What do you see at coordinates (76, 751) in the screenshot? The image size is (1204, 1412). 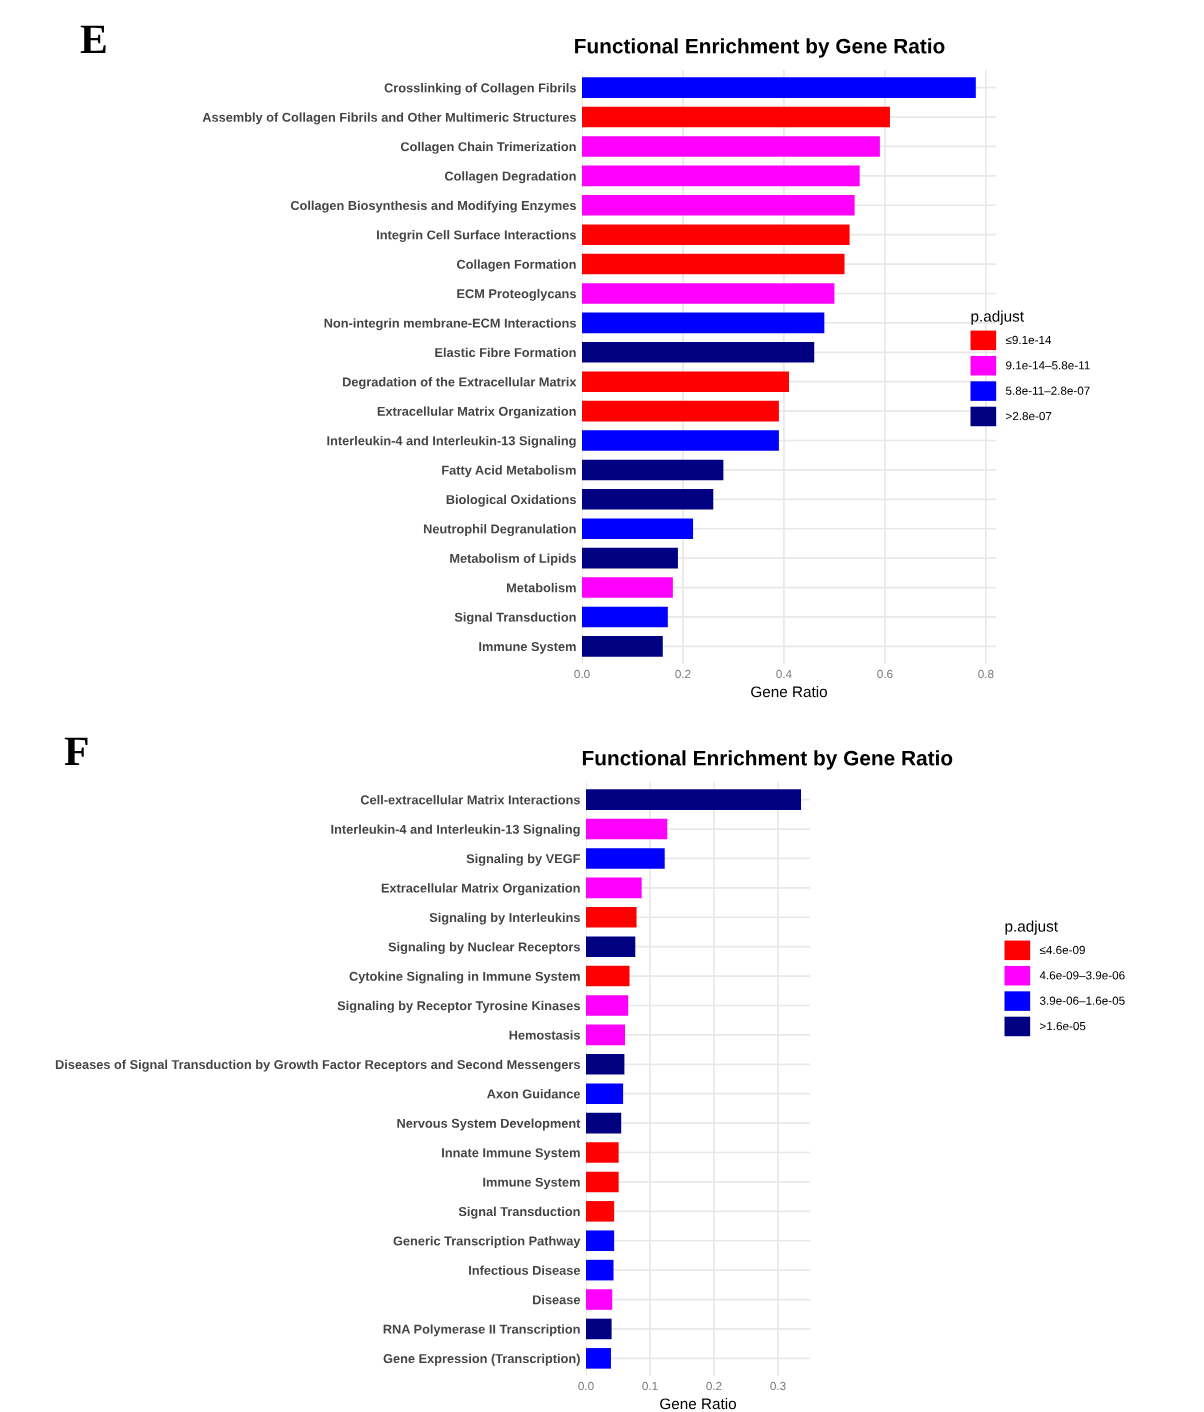 I see `text: F` at bounding box center [76, 751].